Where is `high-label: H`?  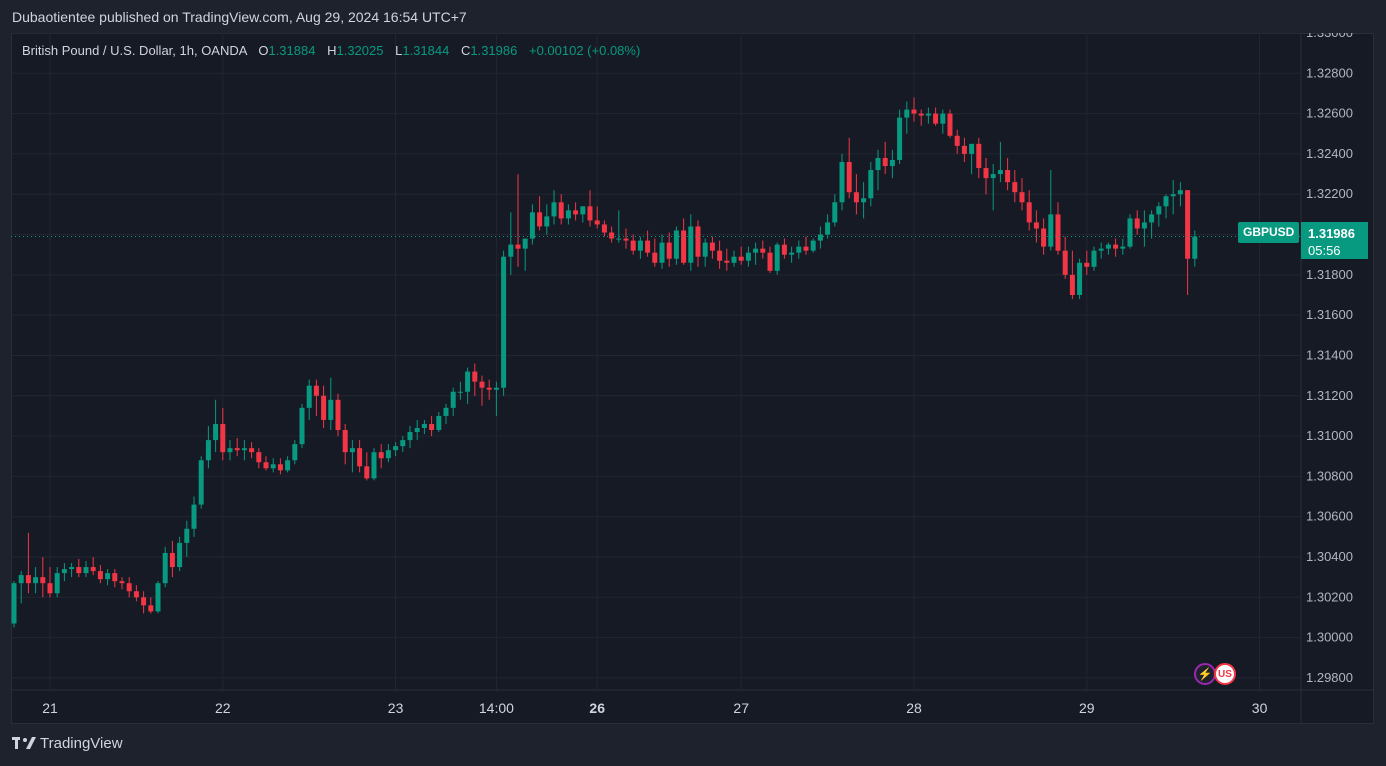 high-label: H is located at coordinates (332, 50).